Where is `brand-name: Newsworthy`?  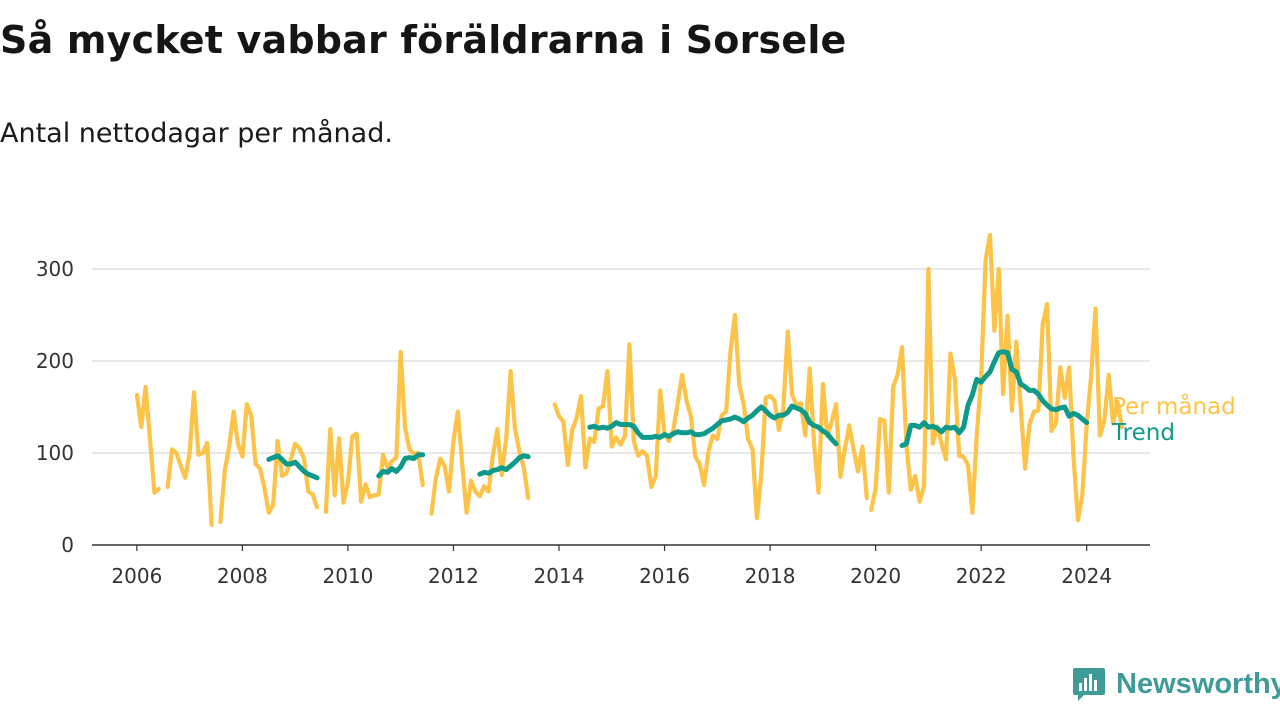 brand-name: Newsworthy is located at coordinates (1198, 683).